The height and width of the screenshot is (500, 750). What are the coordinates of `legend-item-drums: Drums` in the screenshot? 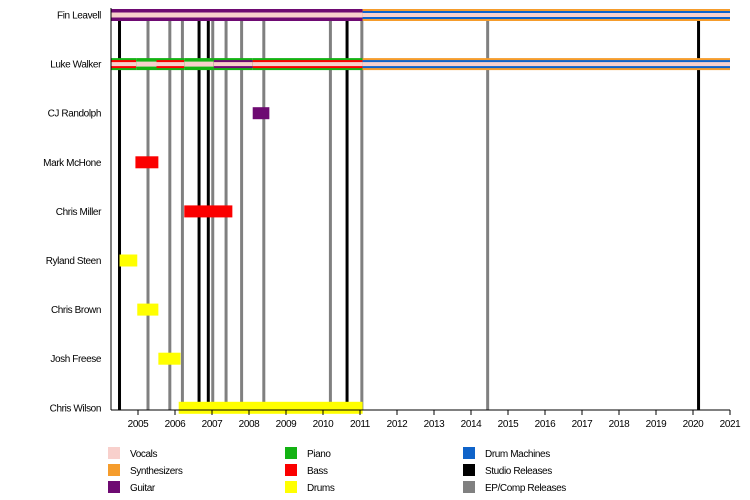 It's located at (310, 487).